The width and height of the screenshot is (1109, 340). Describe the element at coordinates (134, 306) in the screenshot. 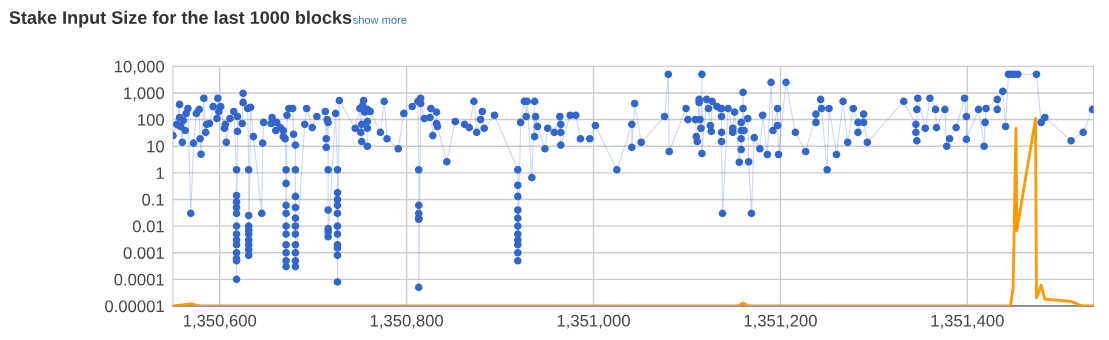

I see `y-tick-label: 0.00001` at that location.